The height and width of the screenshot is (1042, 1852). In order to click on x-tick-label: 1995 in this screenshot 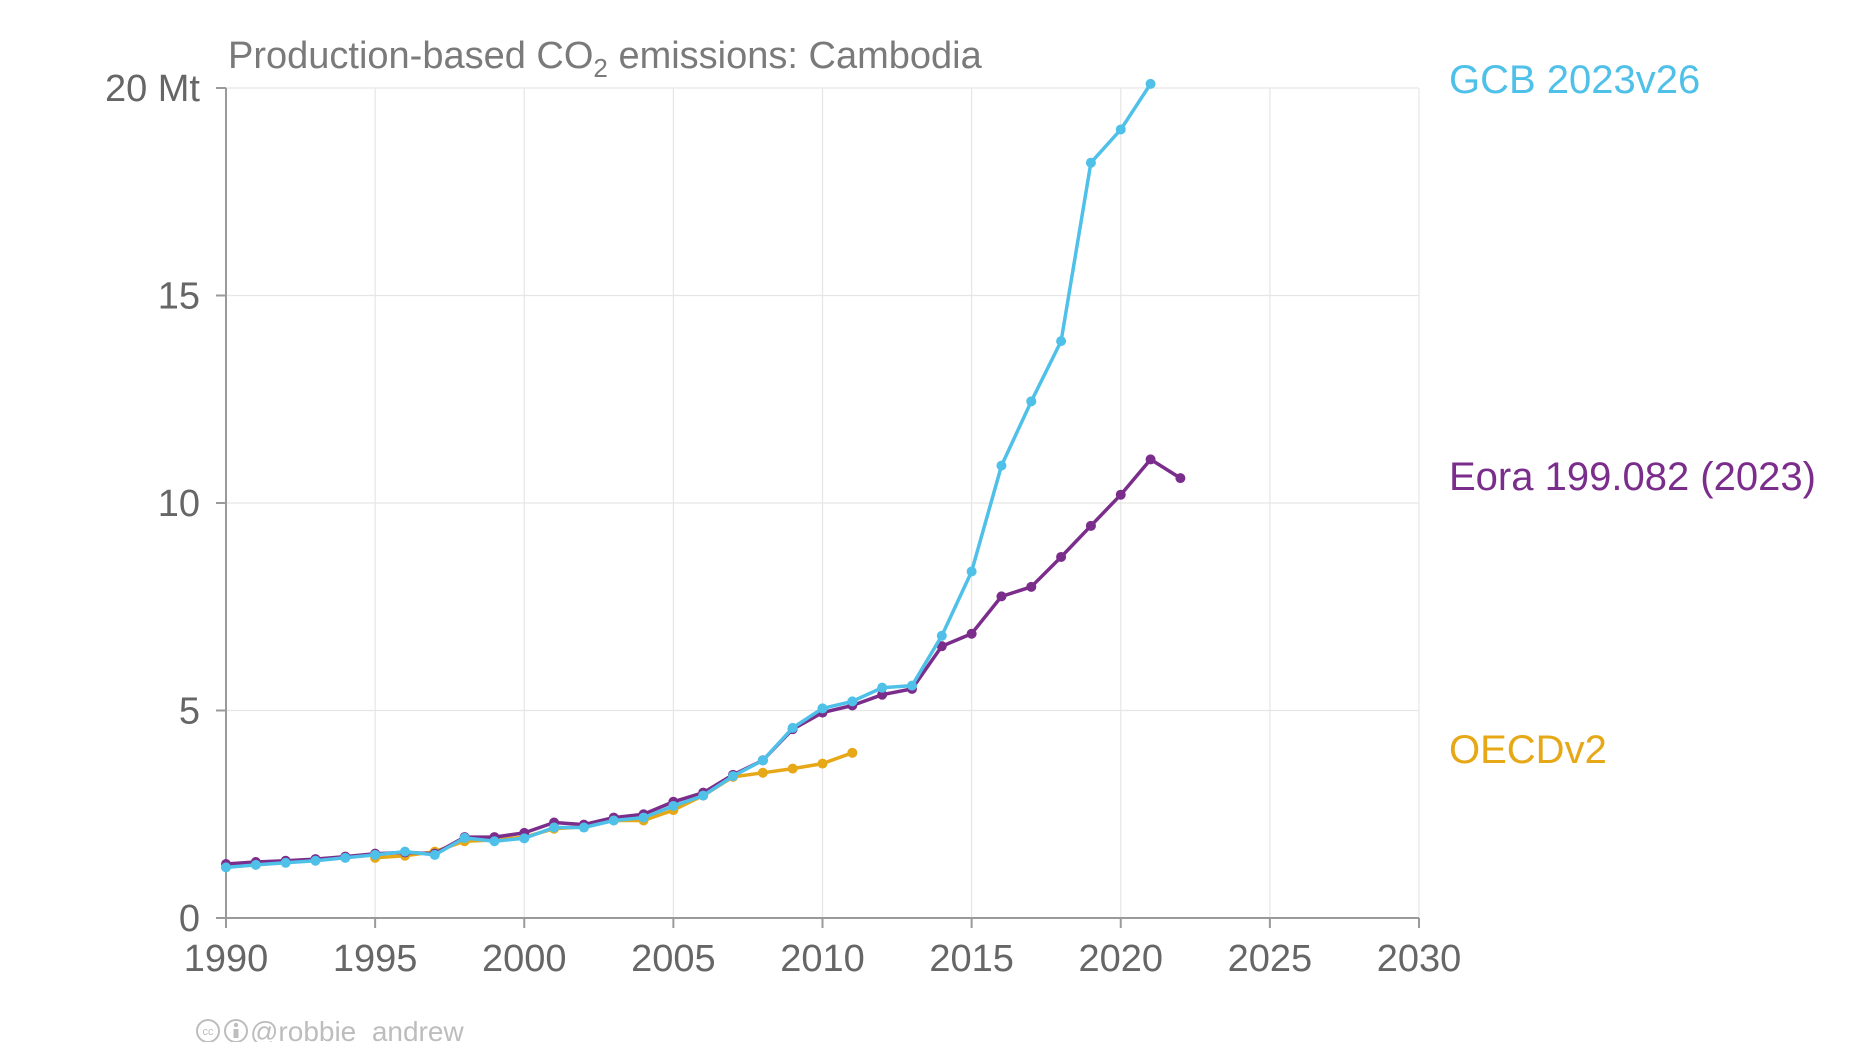, I will do `click(375, 959)`.